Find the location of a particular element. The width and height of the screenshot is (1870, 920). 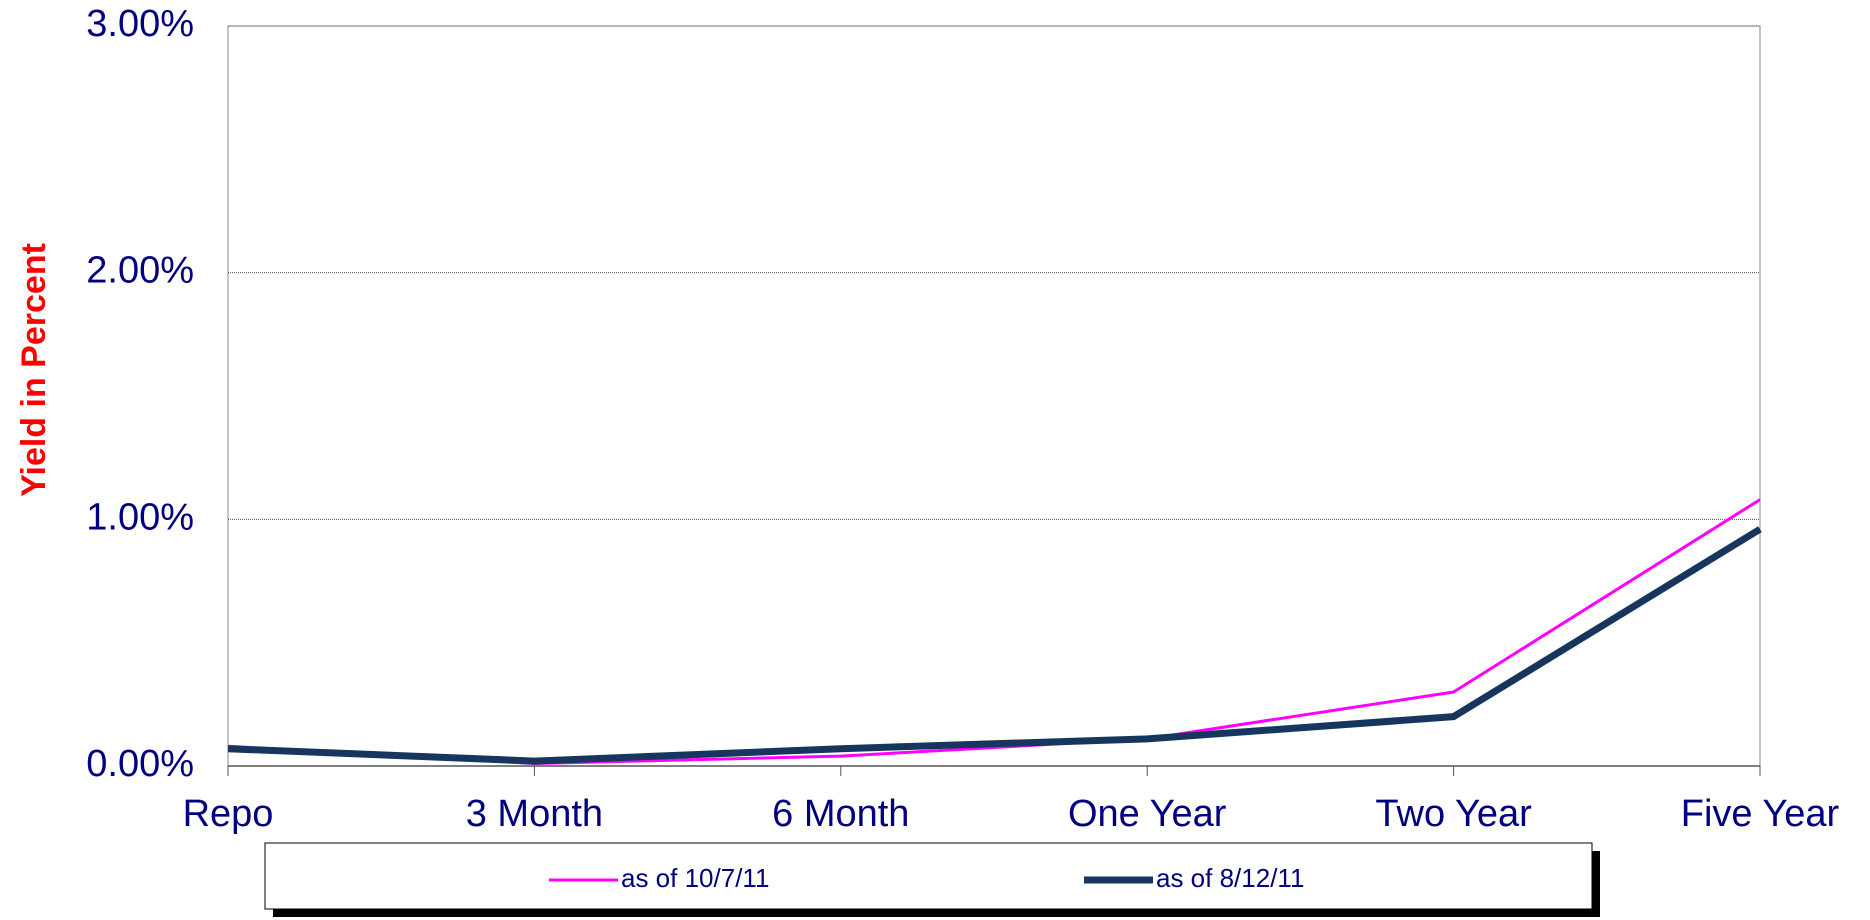

y-tick-label: 3.00% is located at coordinates (140, 24).